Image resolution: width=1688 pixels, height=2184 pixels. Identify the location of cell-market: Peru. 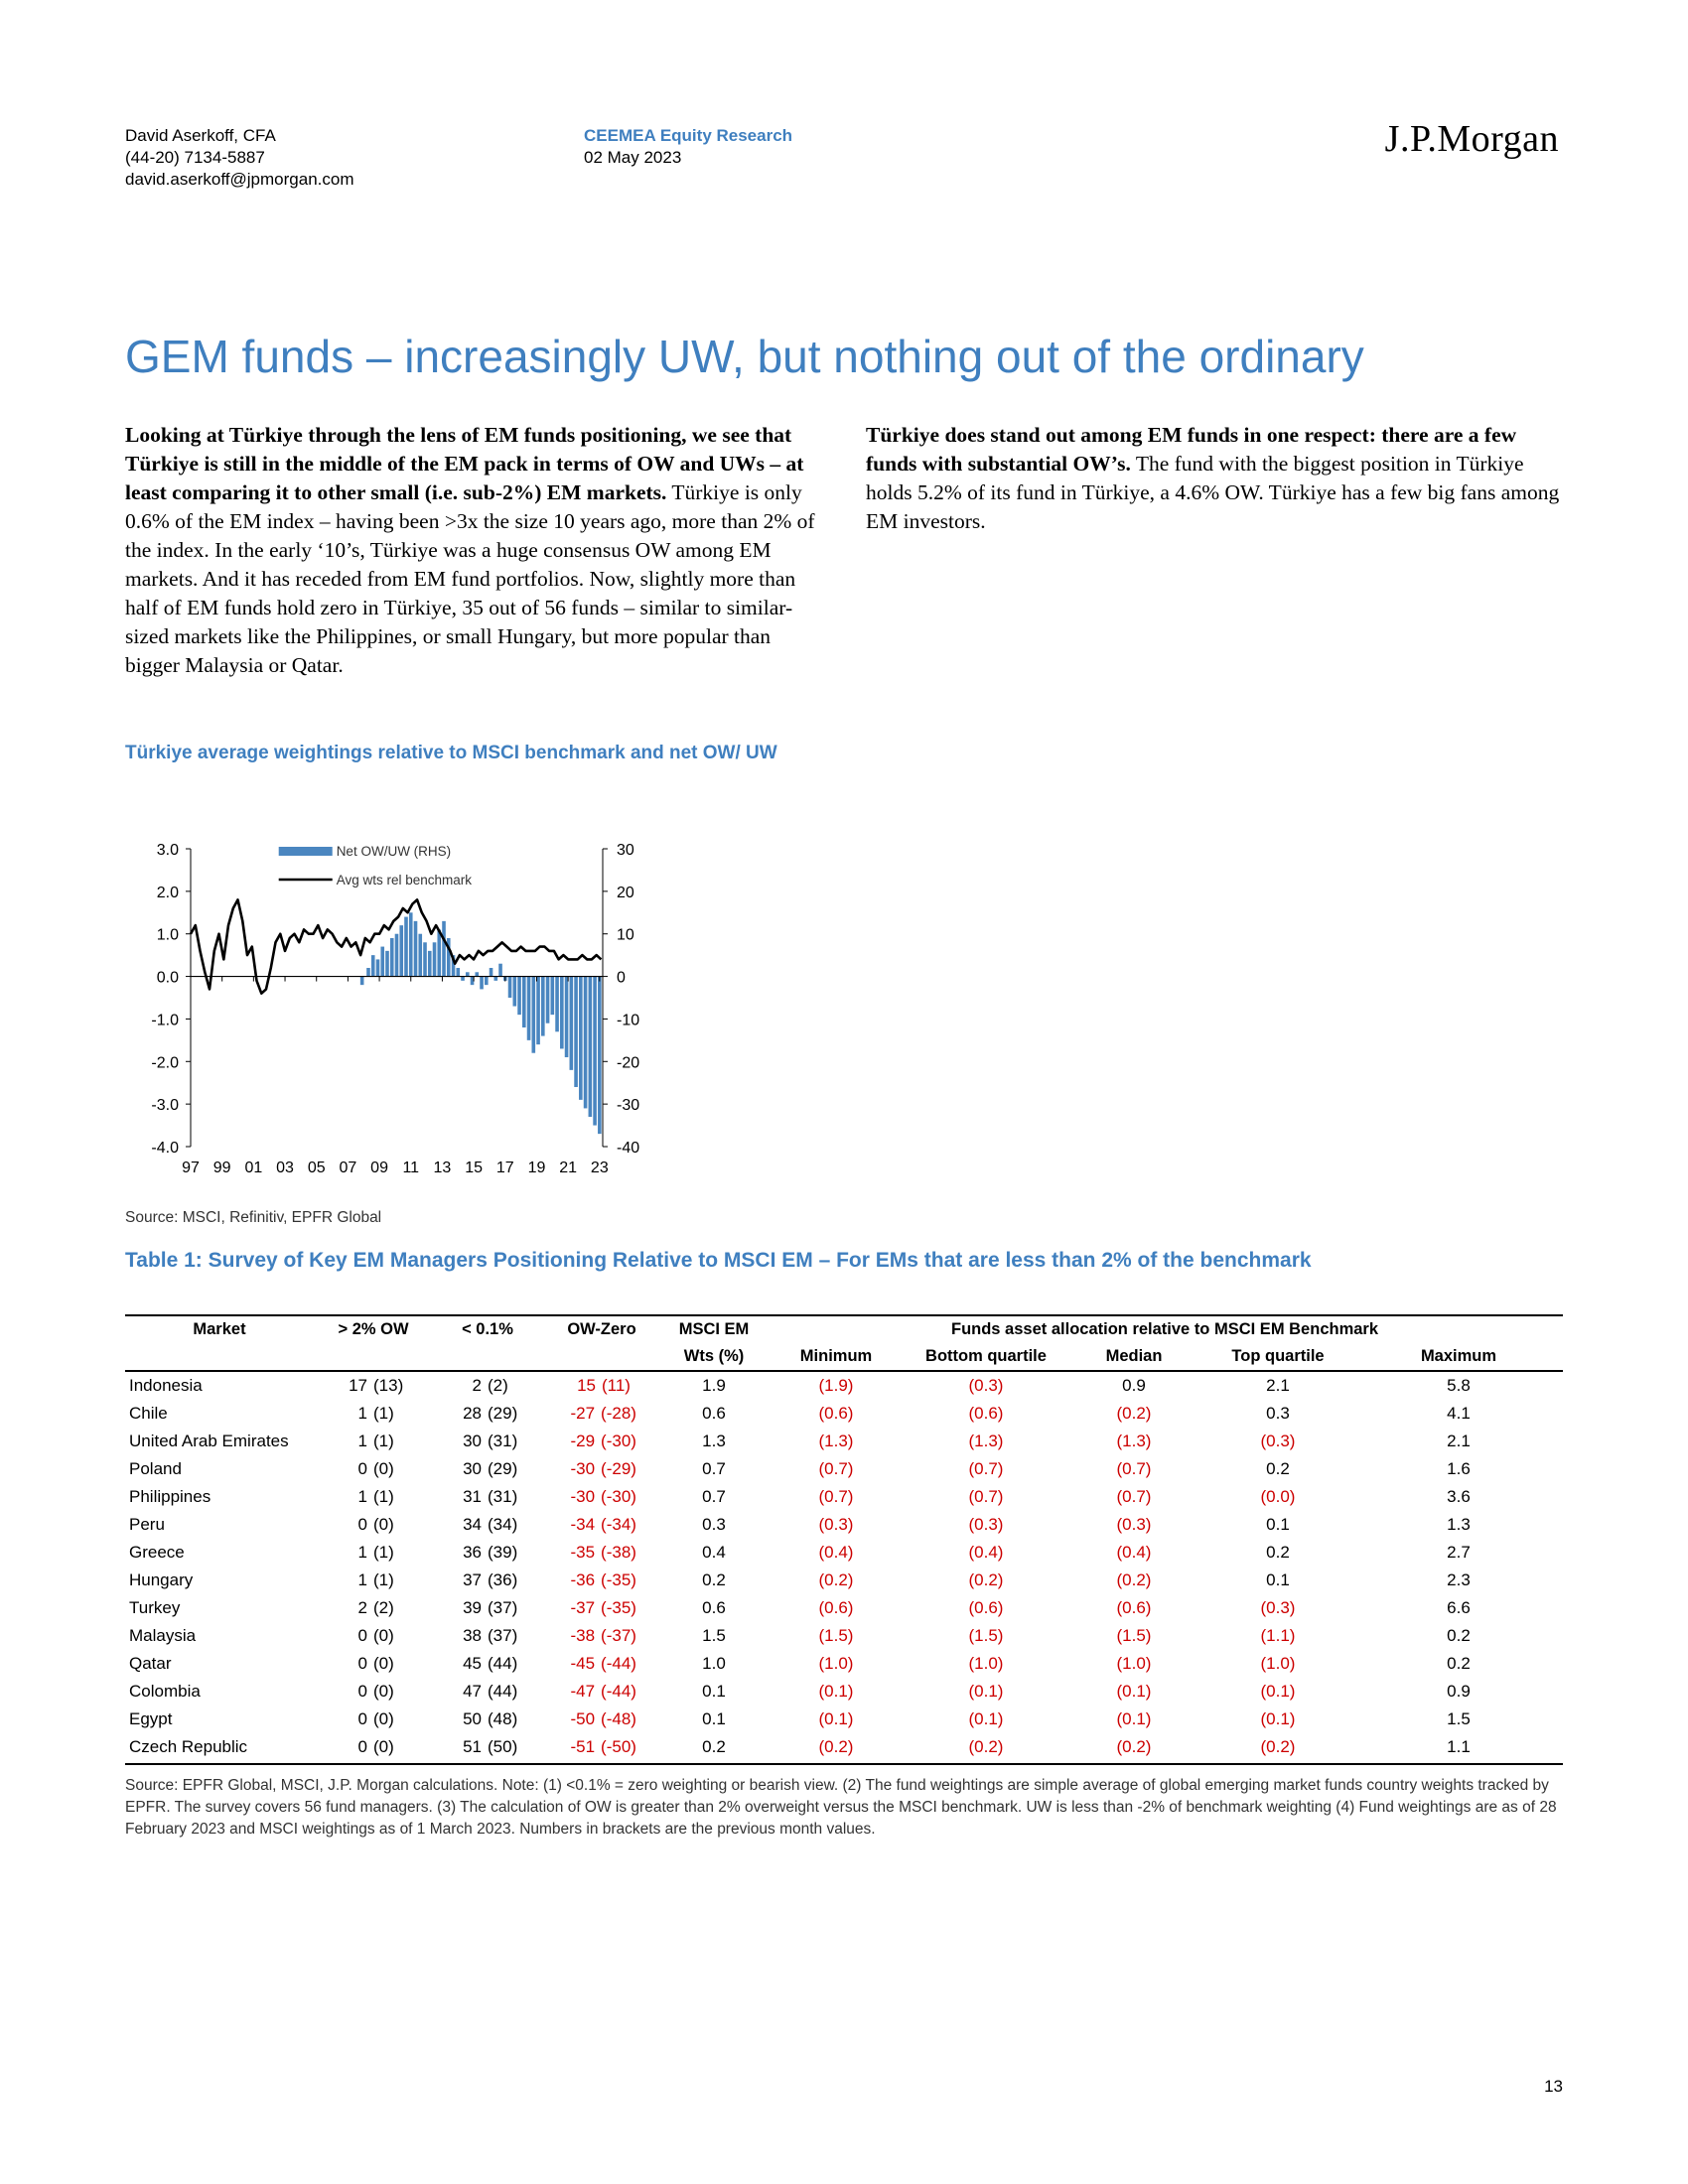
(147, 1524).